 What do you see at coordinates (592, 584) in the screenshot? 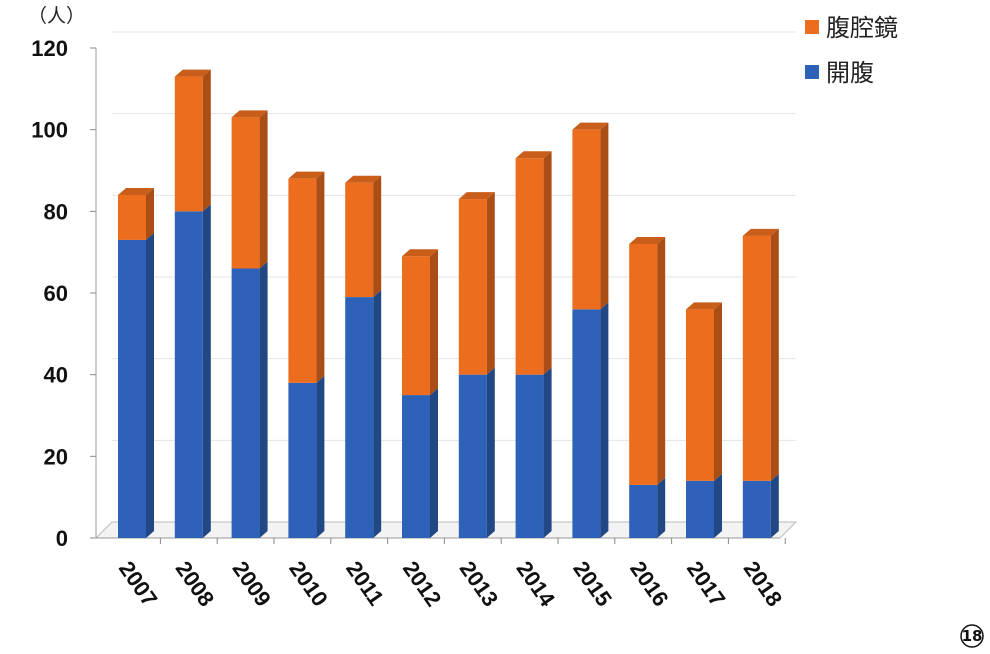
I see `x-tick-label: 2015` at bounding box center [592, 584].